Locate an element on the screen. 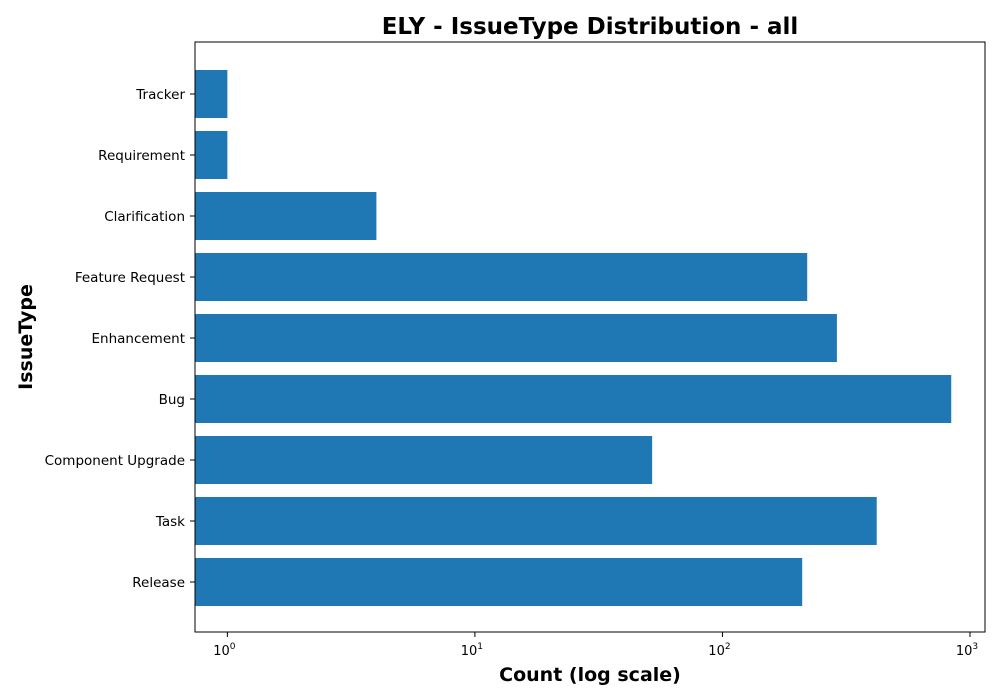  bar-enhancement is located at coordinates (516, 338).